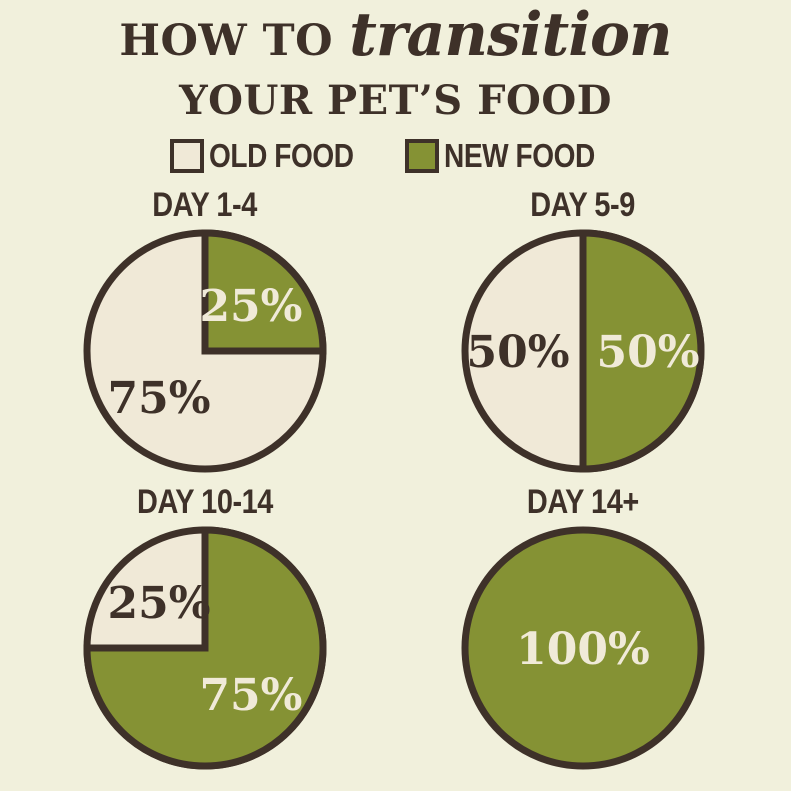 The image size is (791, 791). I want to click on legend-item-old-food: OLD FOOD, so click(274, 156).